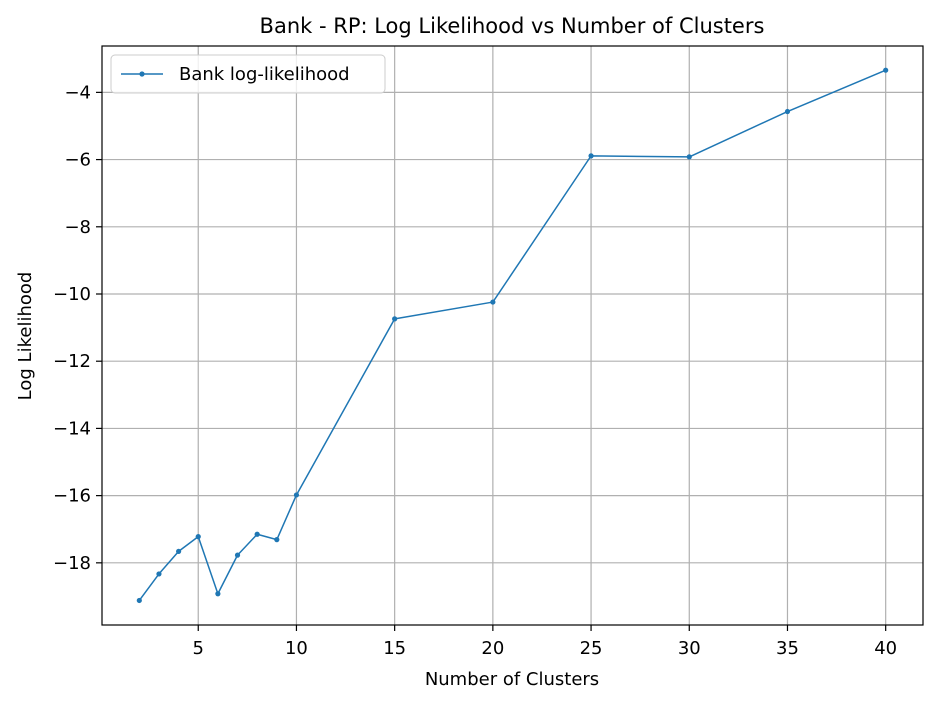  What do you see at coordinates (591, 648) in the screenshot?
I see `x-tick-label: 25` at bounding box center [591, 648].